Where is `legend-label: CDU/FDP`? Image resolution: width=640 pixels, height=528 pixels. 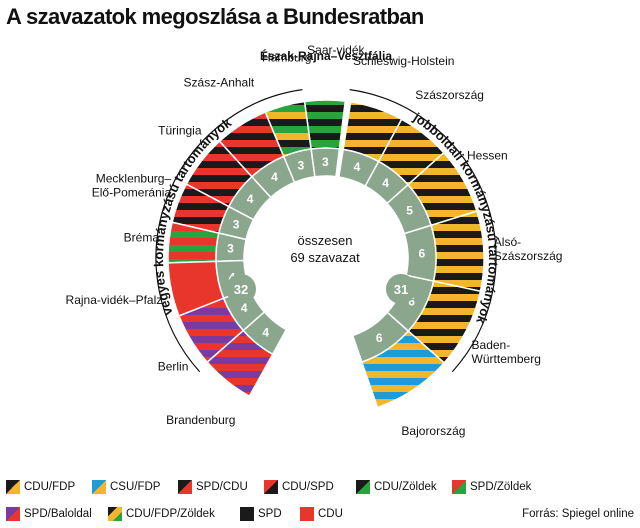 legend-label: CDU/FDP is located at coordinates (50, 487).